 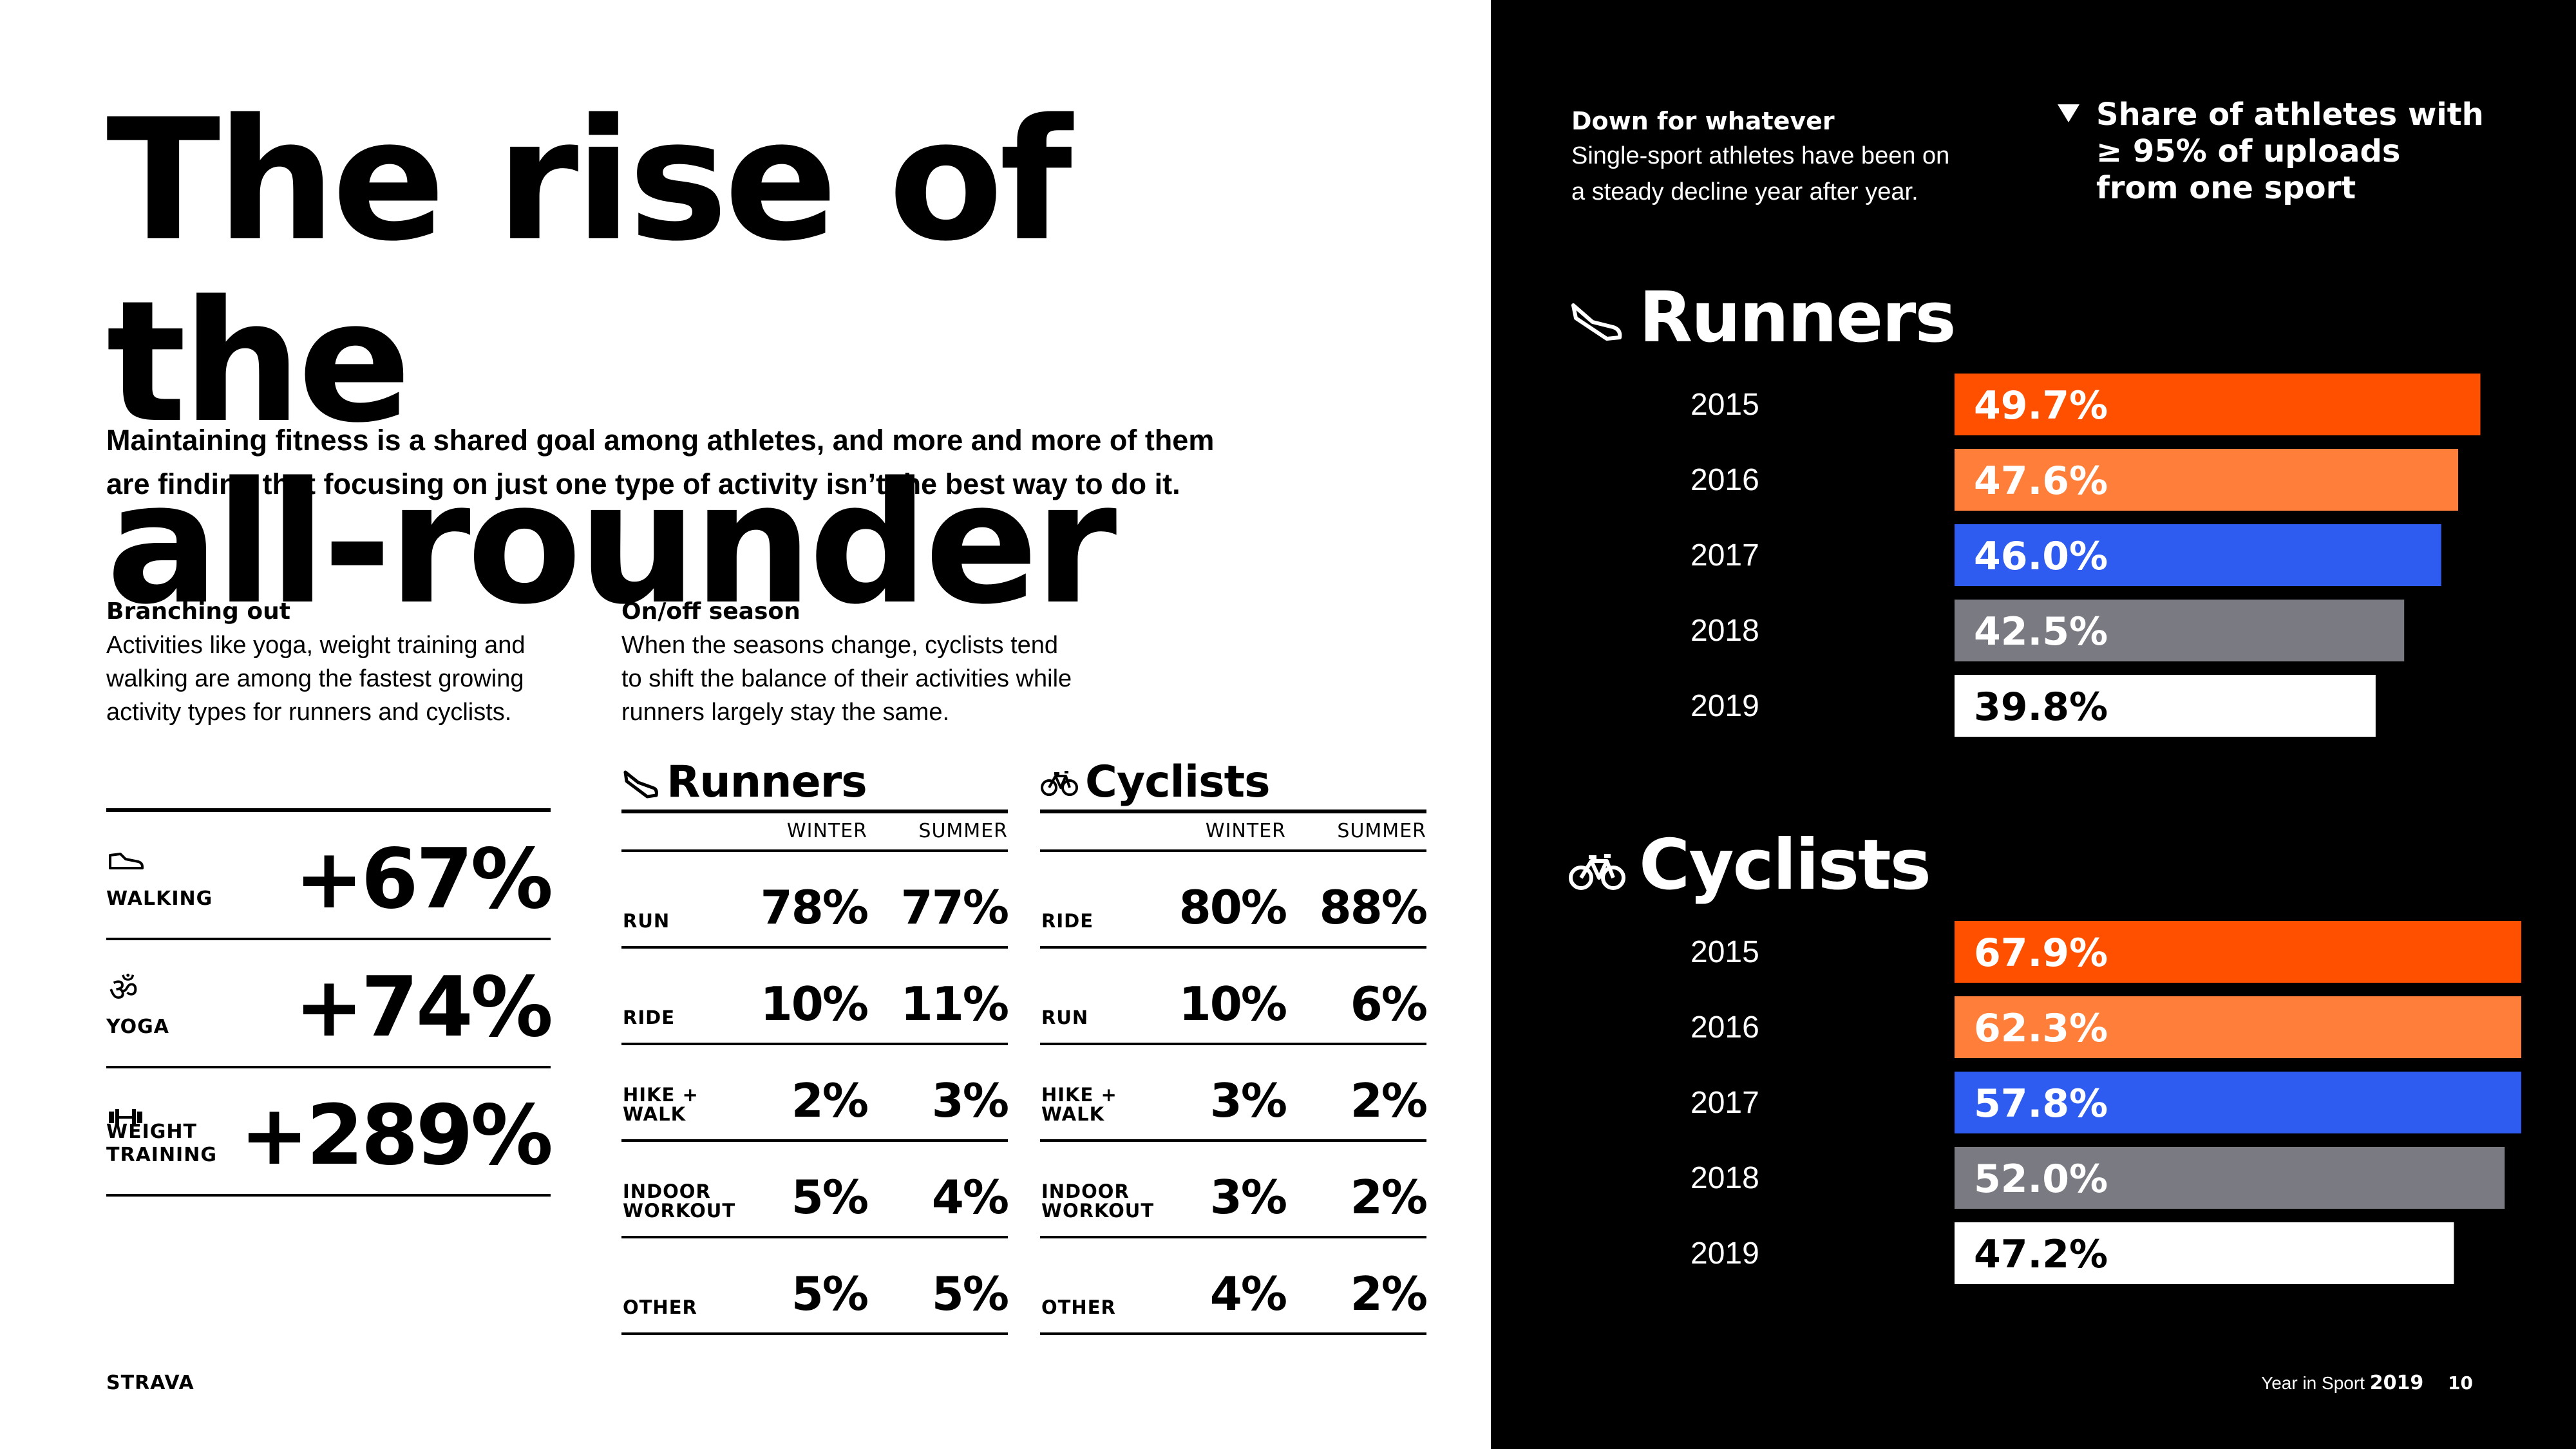 What do you see at coordinates (1725, 1027) in the screenshot?
I see `year-label: 2016` at bounding box center [1725, 1027].